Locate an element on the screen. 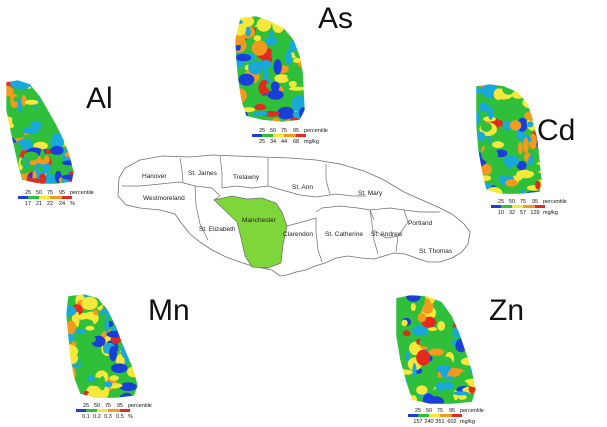 This screenshot has width=607, height=427. al-element-label: Al is located at coordinates (99, 98).